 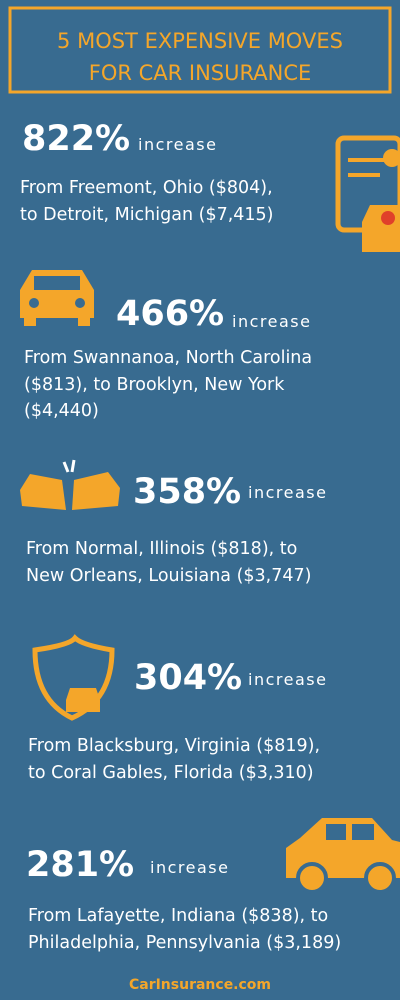 I want to click on title-box, so click(x=200, y=50).